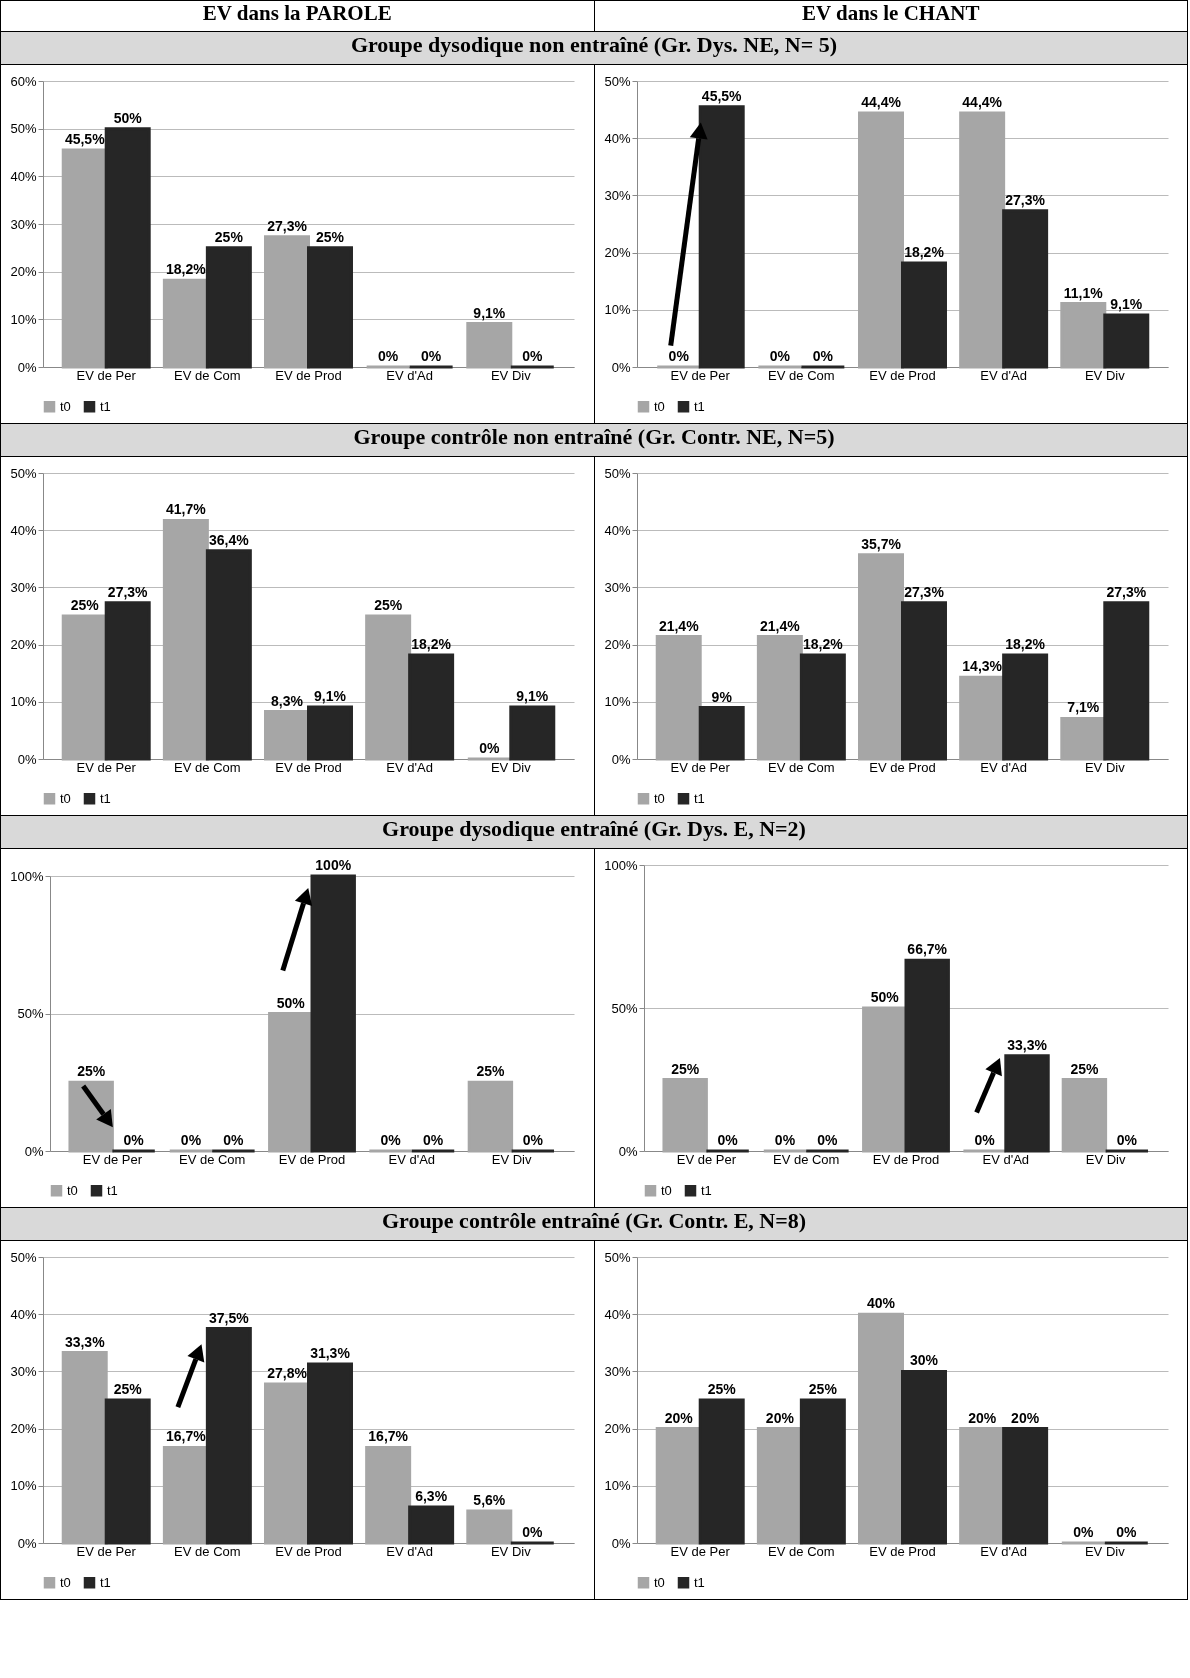 The height and width of the screenshot is (1678, 1190). Describe the element at coordinates (297, 16) in the screenshot. I see `text: EV dans la PAROLE` at that location.